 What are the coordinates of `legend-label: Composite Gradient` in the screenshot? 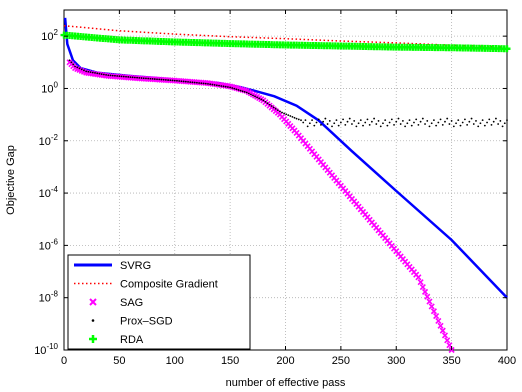 It's located at (169, 285).